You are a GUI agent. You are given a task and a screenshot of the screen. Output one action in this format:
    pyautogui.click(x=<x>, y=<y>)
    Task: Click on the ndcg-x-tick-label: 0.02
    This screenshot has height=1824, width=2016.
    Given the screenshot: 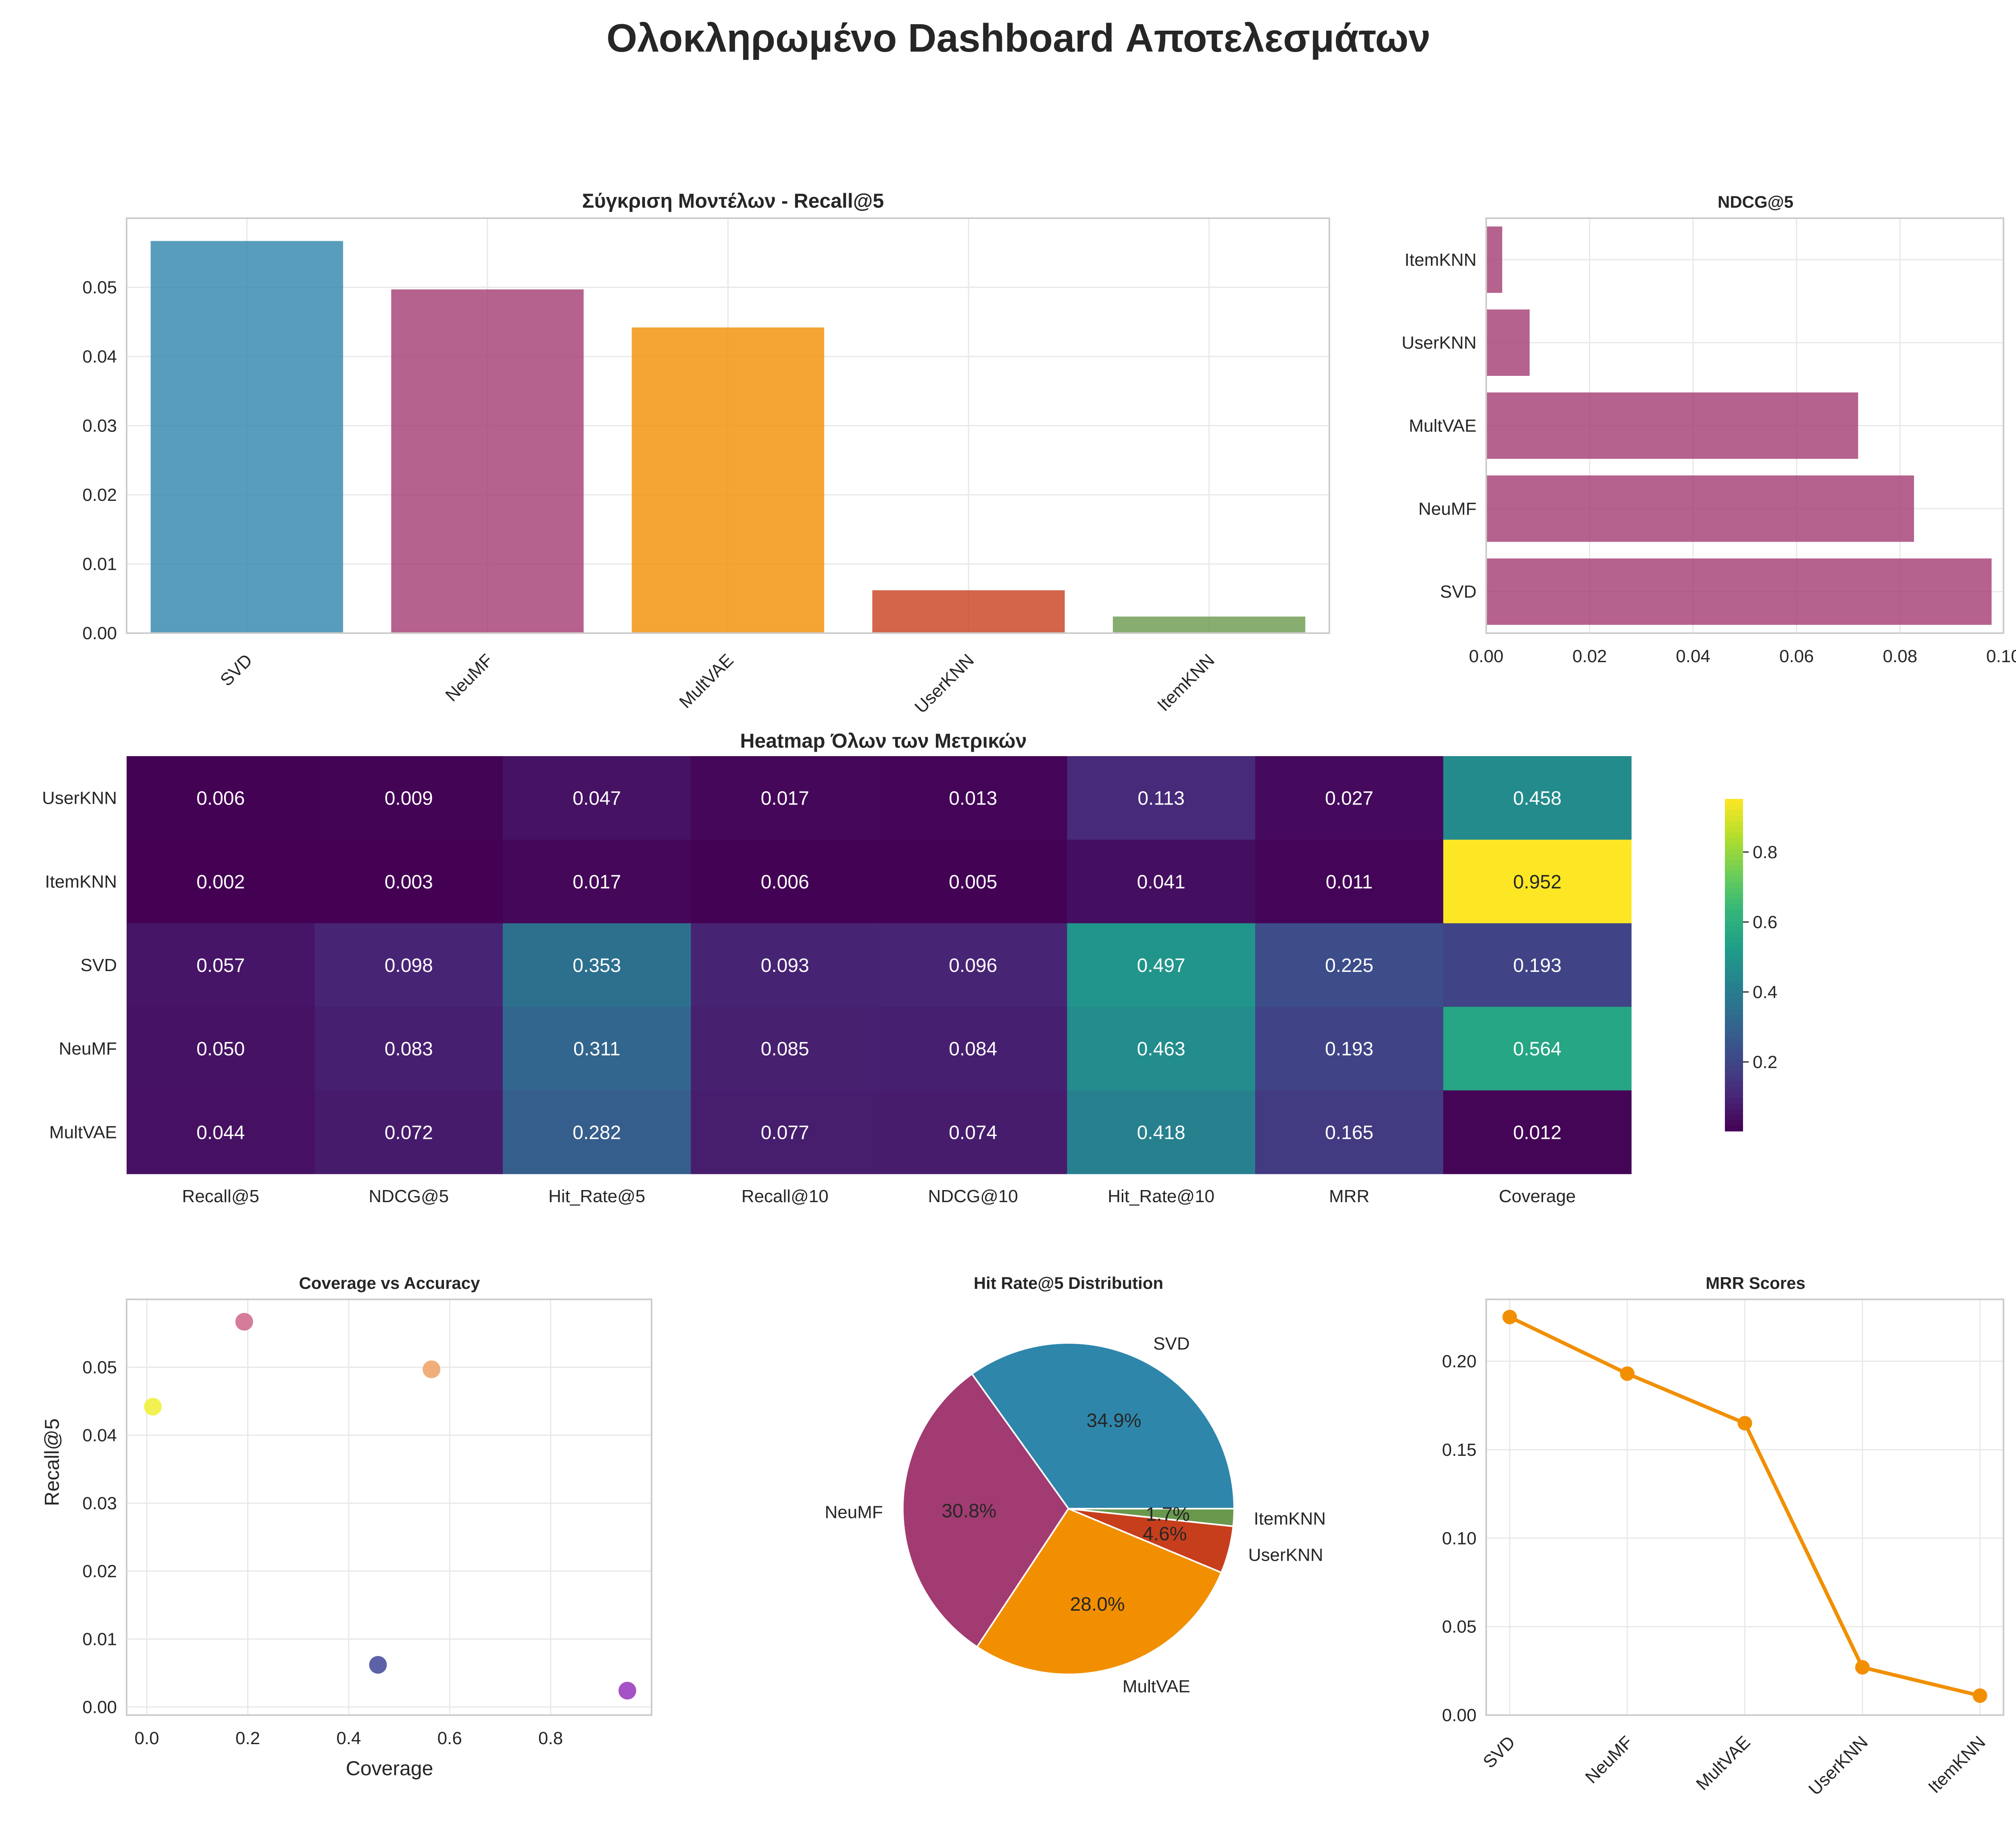 What is the action you would take?
    pyautogui.click(x=1589, y=656)
    